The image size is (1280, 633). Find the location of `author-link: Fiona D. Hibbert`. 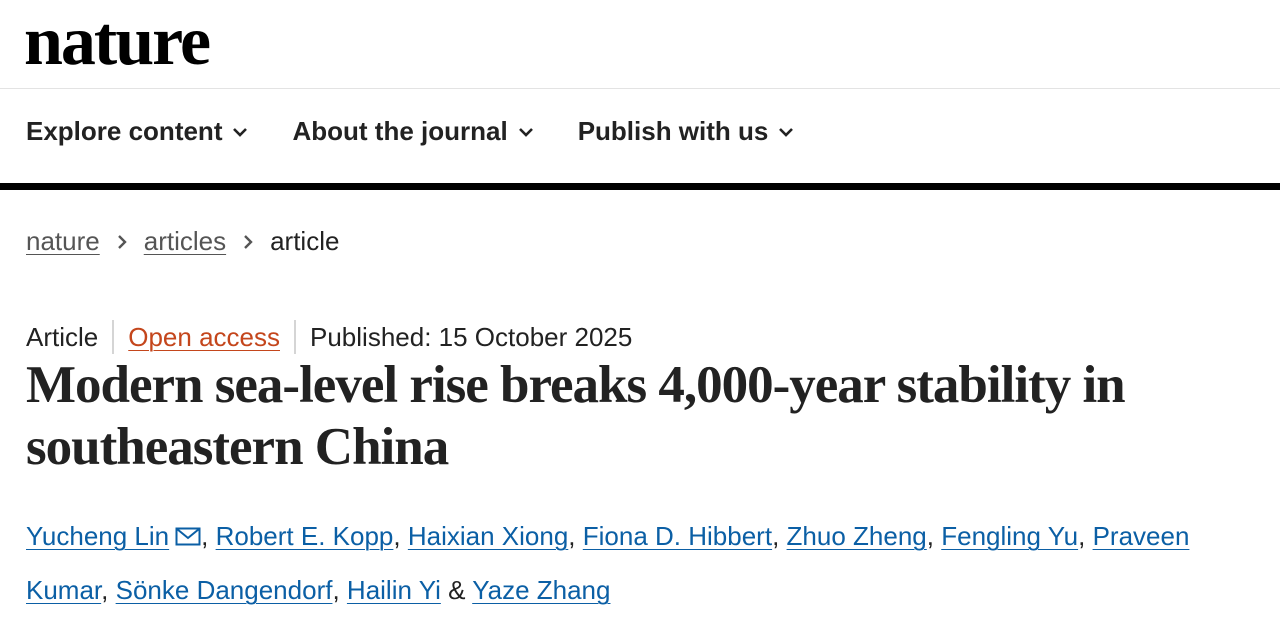

author-link: Fiona D. Hibbert is located at coordinates (677, 536).